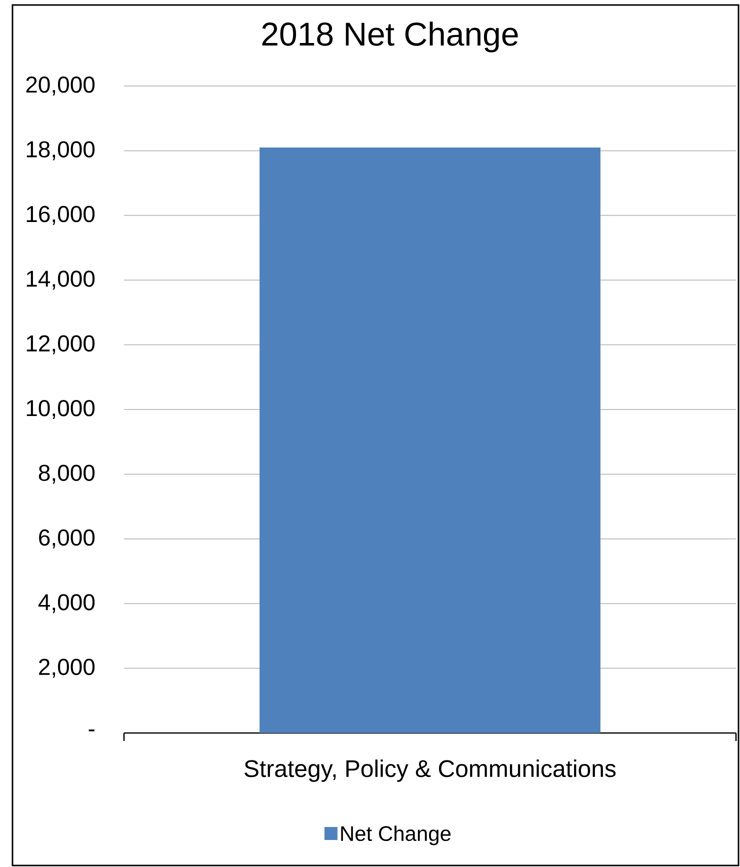  Describe the element at coordinates (66, 474) in the screenshot. I see `y-tick-label: 8,000` at that location.